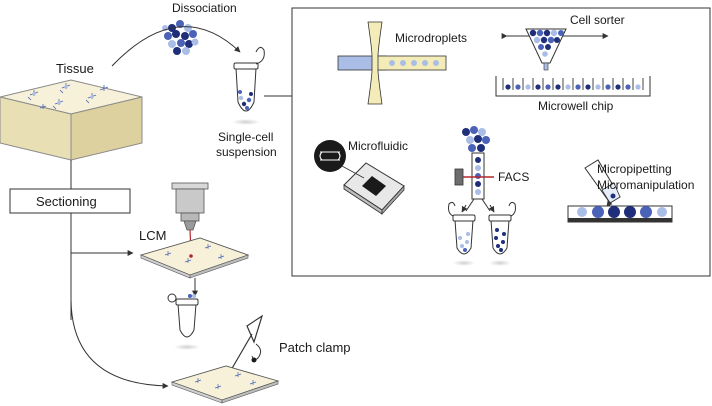  I want to click on lcm-tissue-slide, so click(194, 258).